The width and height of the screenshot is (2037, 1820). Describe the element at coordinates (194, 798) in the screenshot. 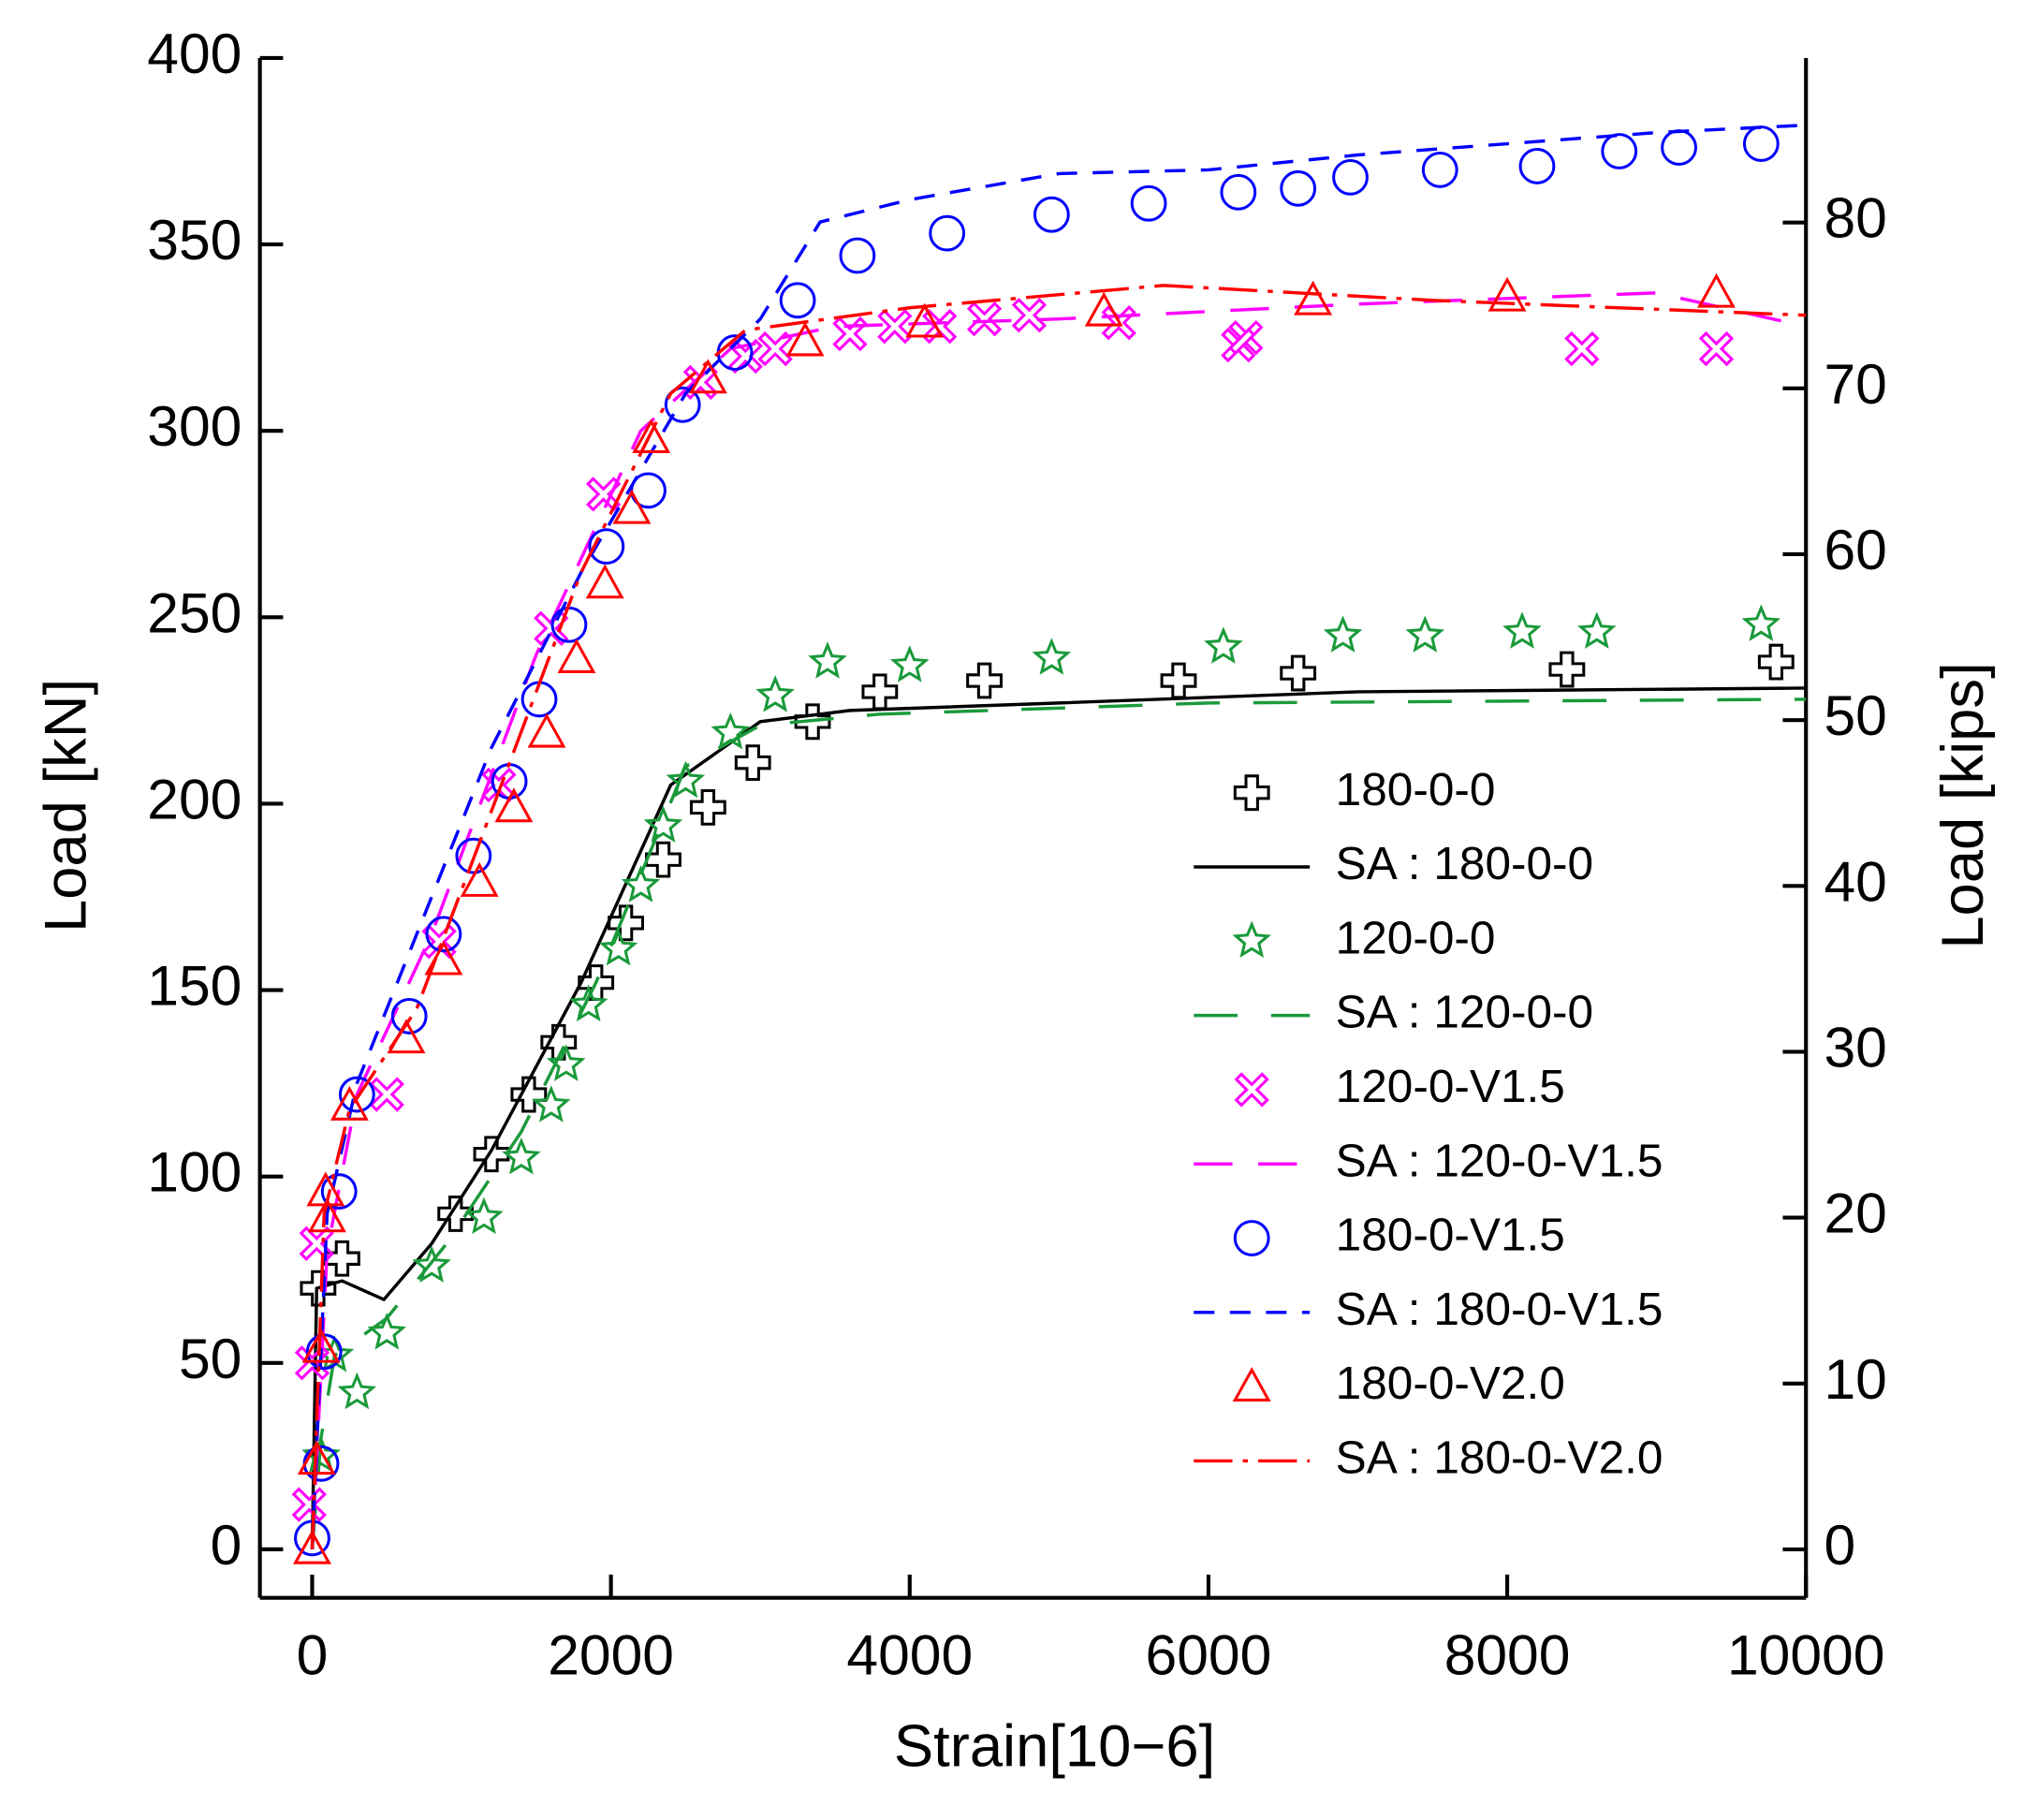

I see `y-tick-label: 200` at that location.